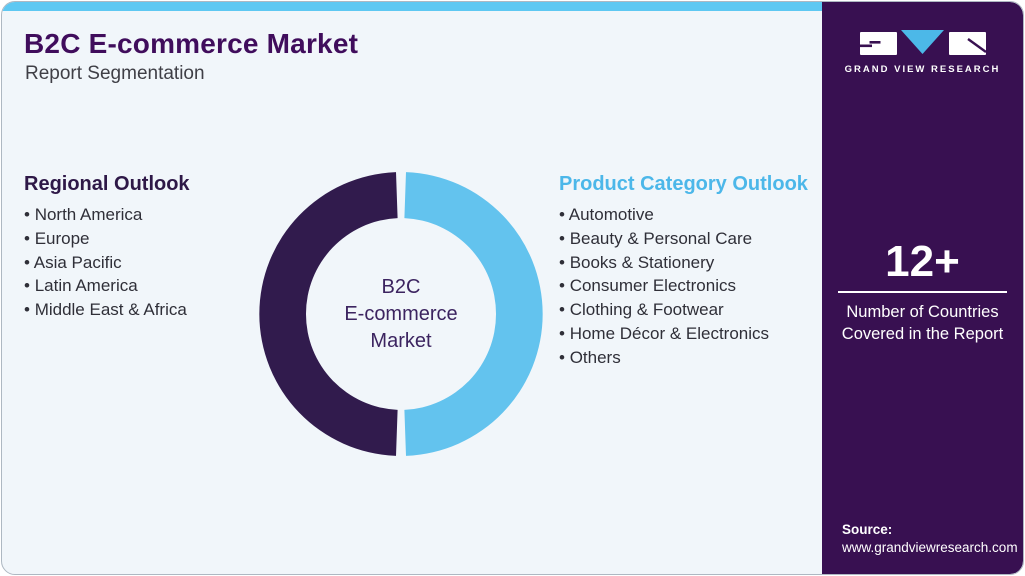  I want to click on source-label: Source:, so click(867, 529).